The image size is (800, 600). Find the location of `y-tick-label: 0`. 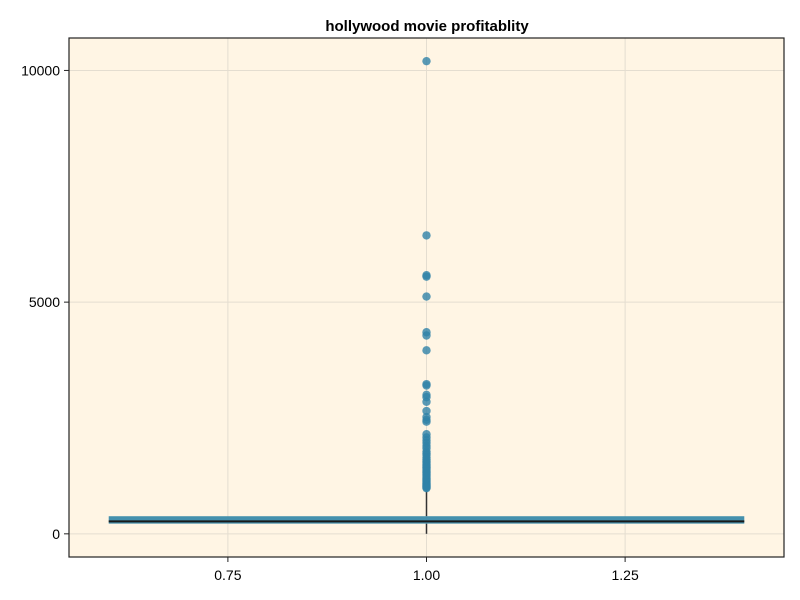

y-tick-label: 0 is located at coordinates (56, 534).